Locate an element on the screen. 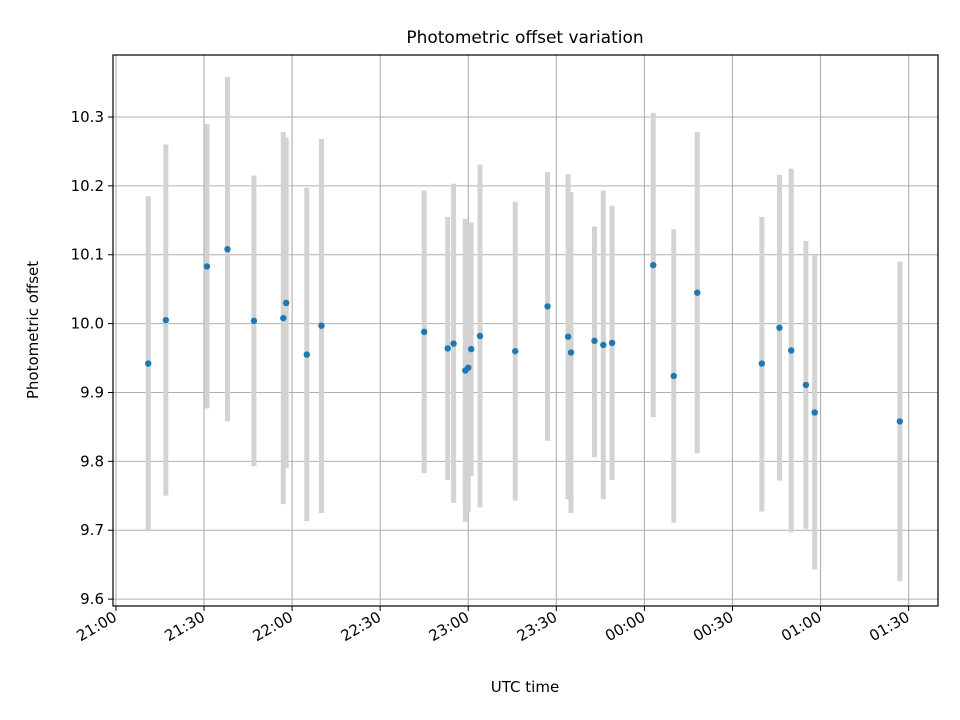  y-axis-label: Photometric offset is located at coordinates (33, 330).